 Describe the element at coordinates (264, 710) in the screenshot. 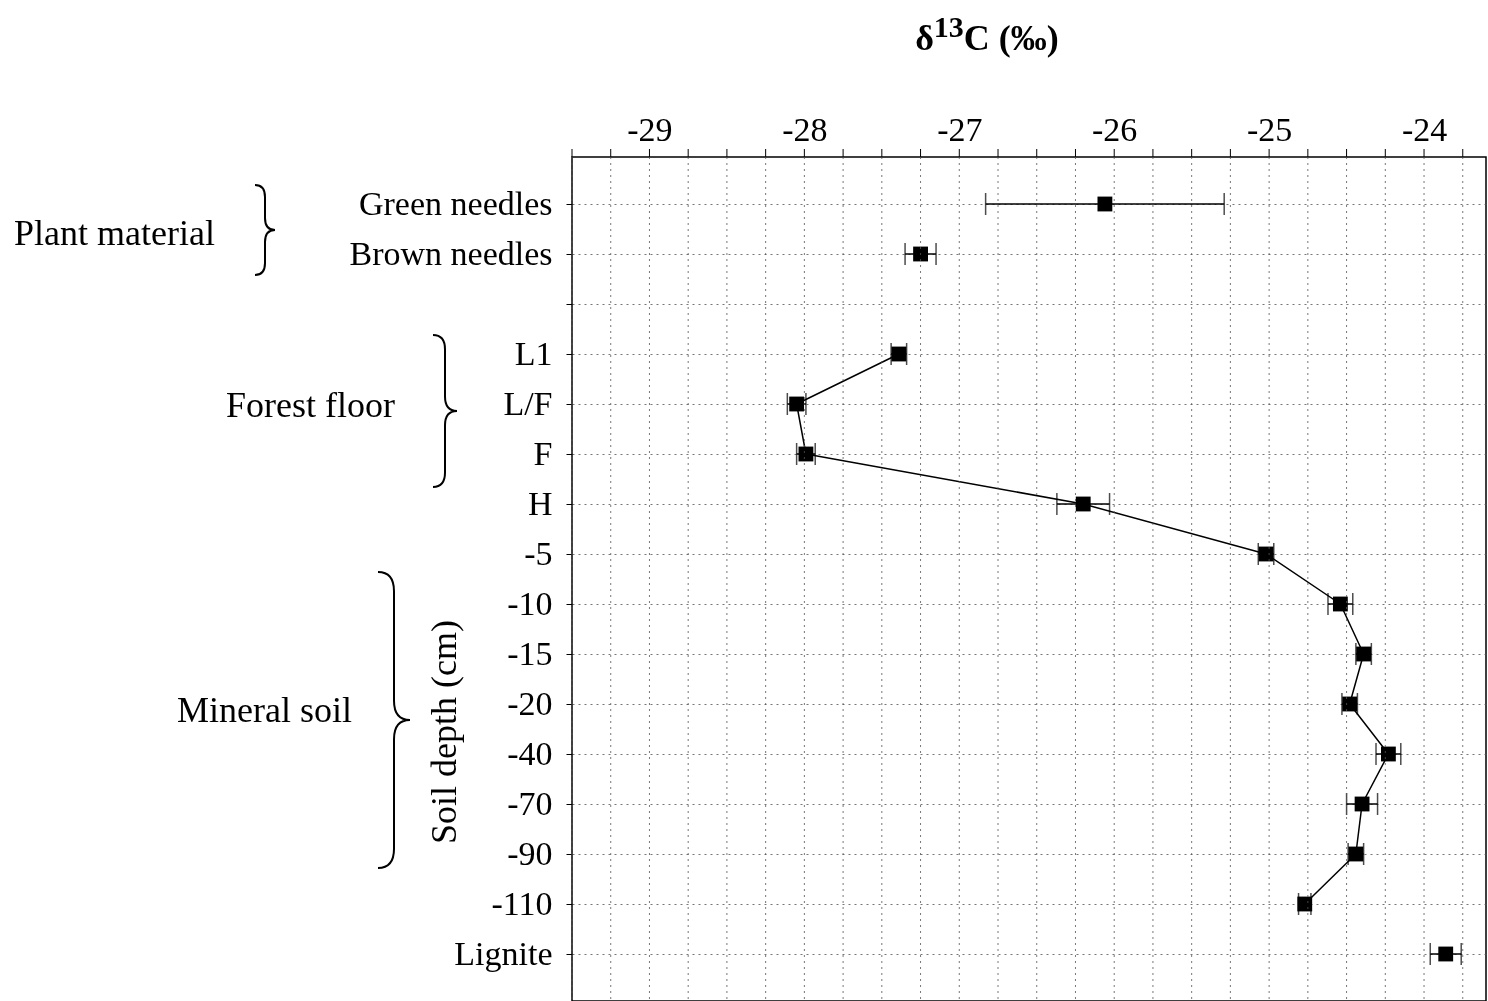

I see `text: Mineral soil` at that location.